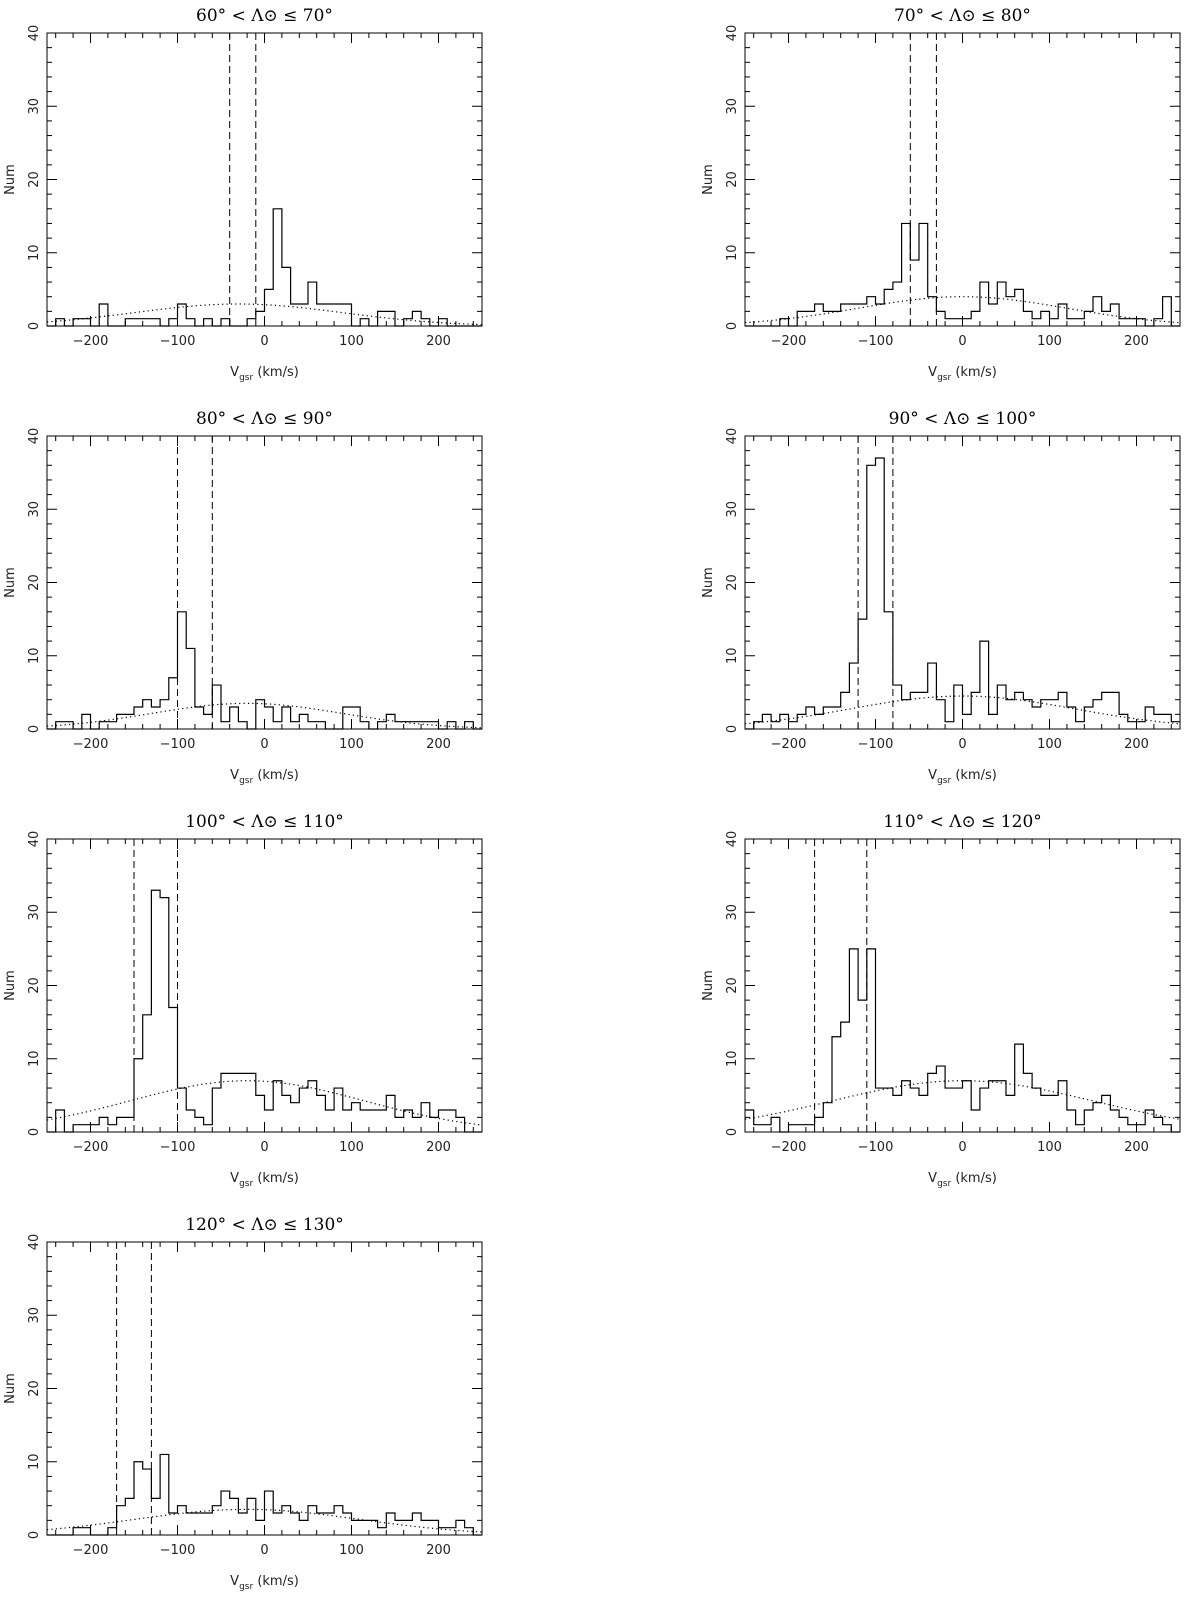 The image size is (1200, 1597). I want to click on x-tick-label: 0, so click(264, 1147).